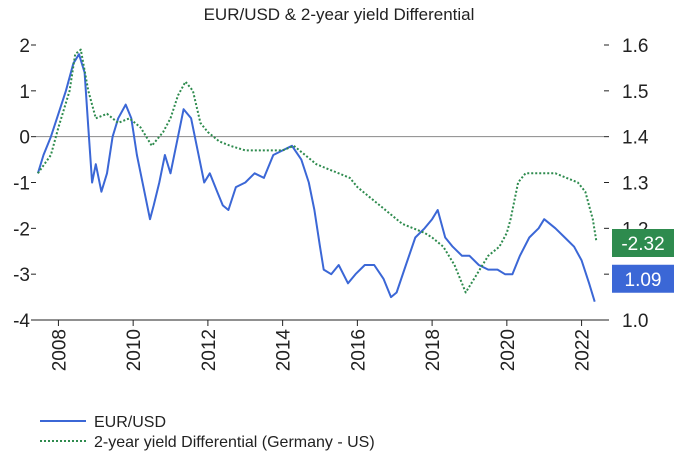 The height and width of the screenshot is (458, 679). Describe the element at coordinates (21, 275) in the screenshot. I see `left-tick-label: -3` at that location.